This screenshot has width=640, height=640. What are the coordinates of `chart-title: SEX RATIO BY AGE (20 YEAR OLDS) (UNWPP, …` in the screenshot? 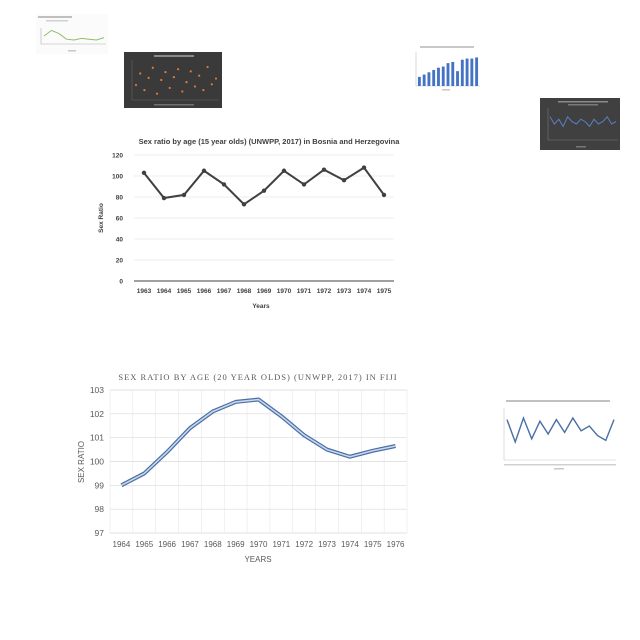 It's located at (257, 377).